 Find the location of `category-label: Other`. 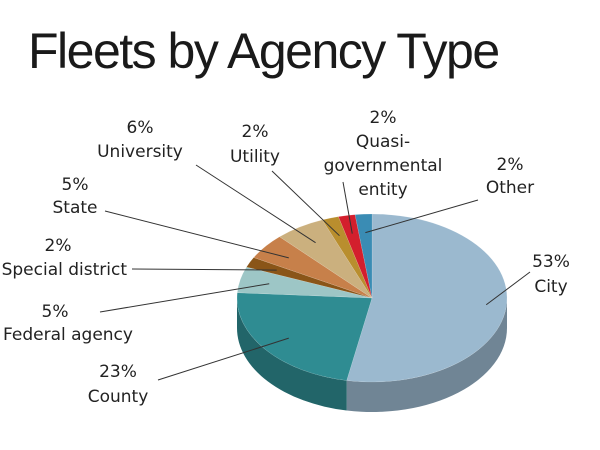

category-label: Other is located at coordinates (510, 188).